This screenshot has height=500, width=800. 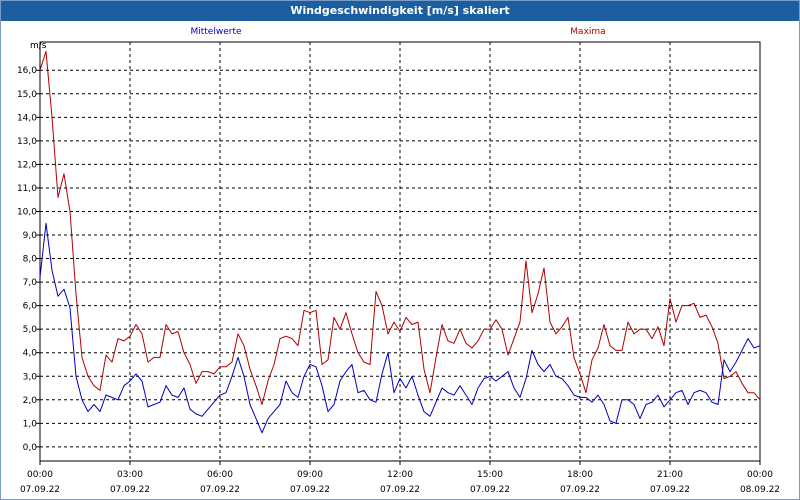 What do you see at coordinates (27, 212) in the screenshot?
I see `y-tick-label: 10,0` at bounding box center [27, 212].